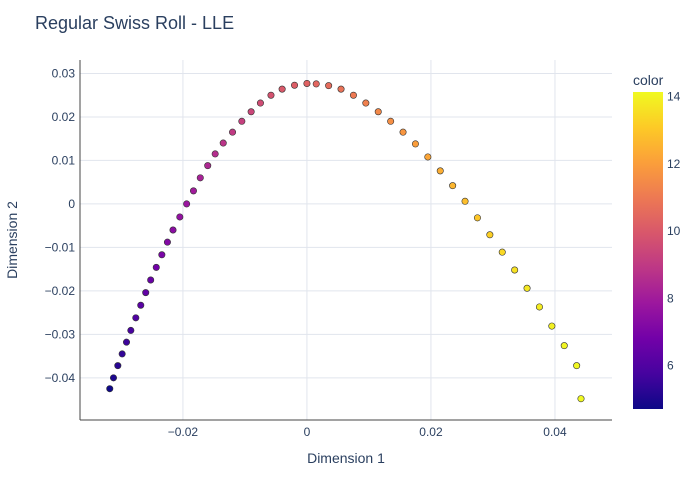 The height and width of the screenshot is (500, 700). What do you see at coordinates (674, 97) in the screenshot?
I see `colorbar-tick-label: 14` at bounding box center [674, 97].